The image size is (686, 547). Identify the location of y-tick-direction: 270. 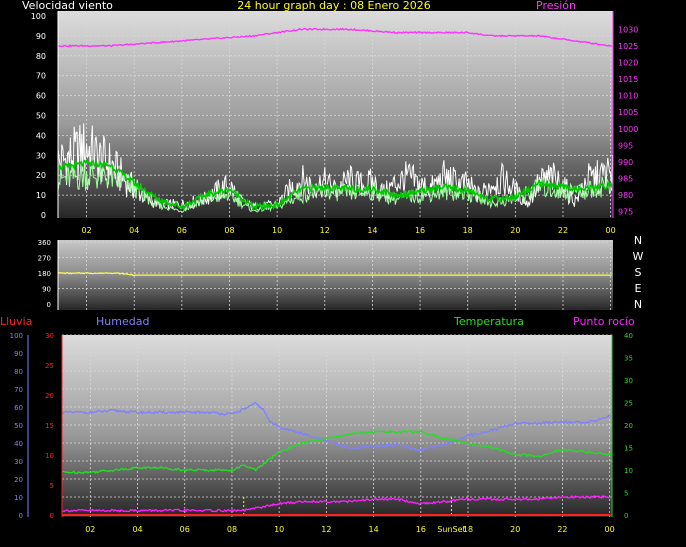
(44, 259).